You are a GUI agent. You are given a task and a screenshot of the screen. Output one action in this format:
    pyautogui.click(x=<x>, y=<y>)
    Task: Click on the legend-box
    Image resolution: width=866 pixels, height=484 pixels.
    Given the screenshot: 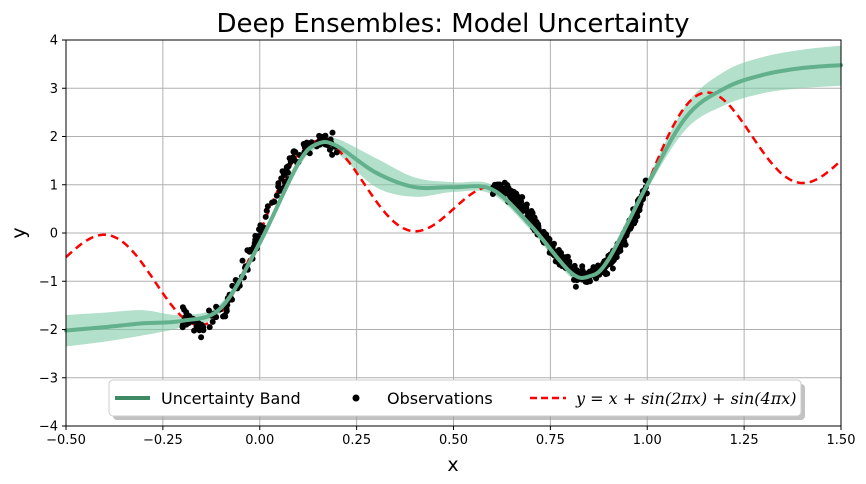 What is the action you would take?
    pyautogui.click(x=455, y=398)
    